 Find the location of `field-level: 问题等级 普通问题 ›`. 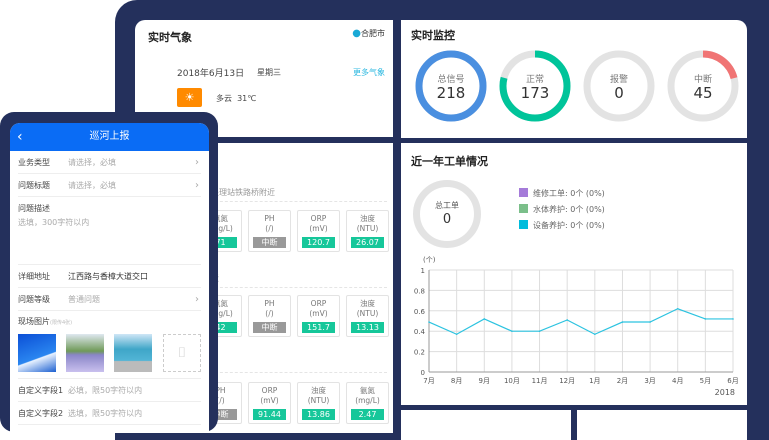

field-level: 问题等级 普通问题 › is located at coordinates (109, 299).